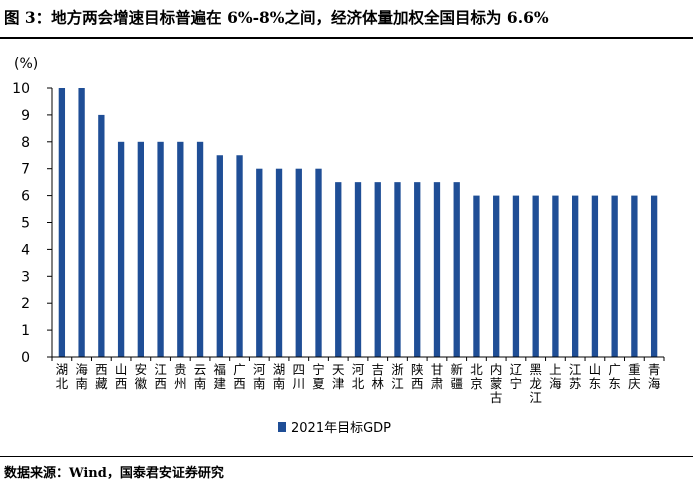 Image resolution: width=693 pixels, height=494 pixels. What do you see at coordinates (62, 376) in the screenshot?
I see `x-tick-label: 湖北` at bounding box center [62, 376].